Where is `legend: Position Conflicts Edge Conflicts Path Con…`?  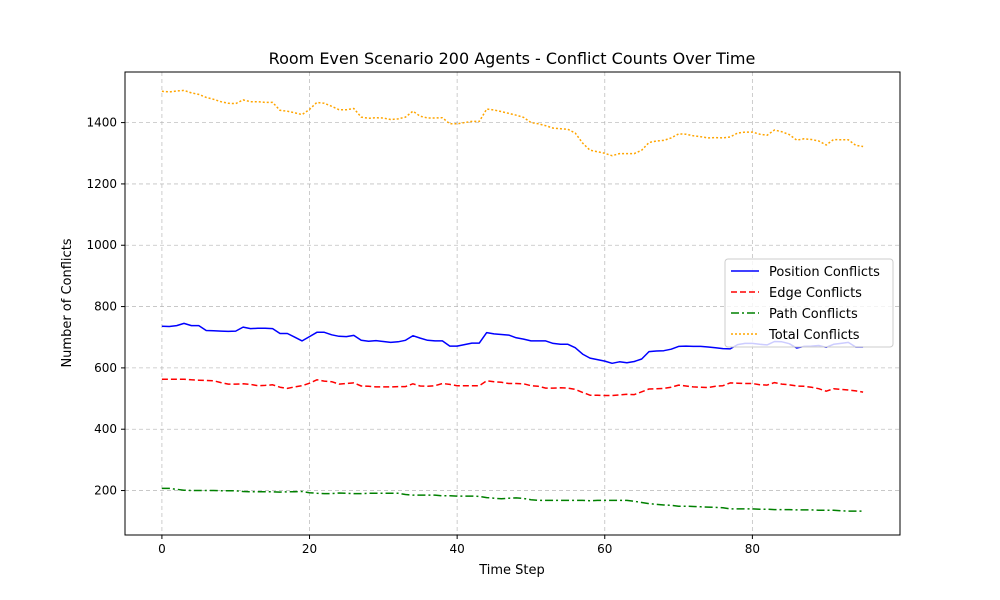 legend: Position Conflicts Edge Conflicts Path Con… is located at coordinates (809, 303).